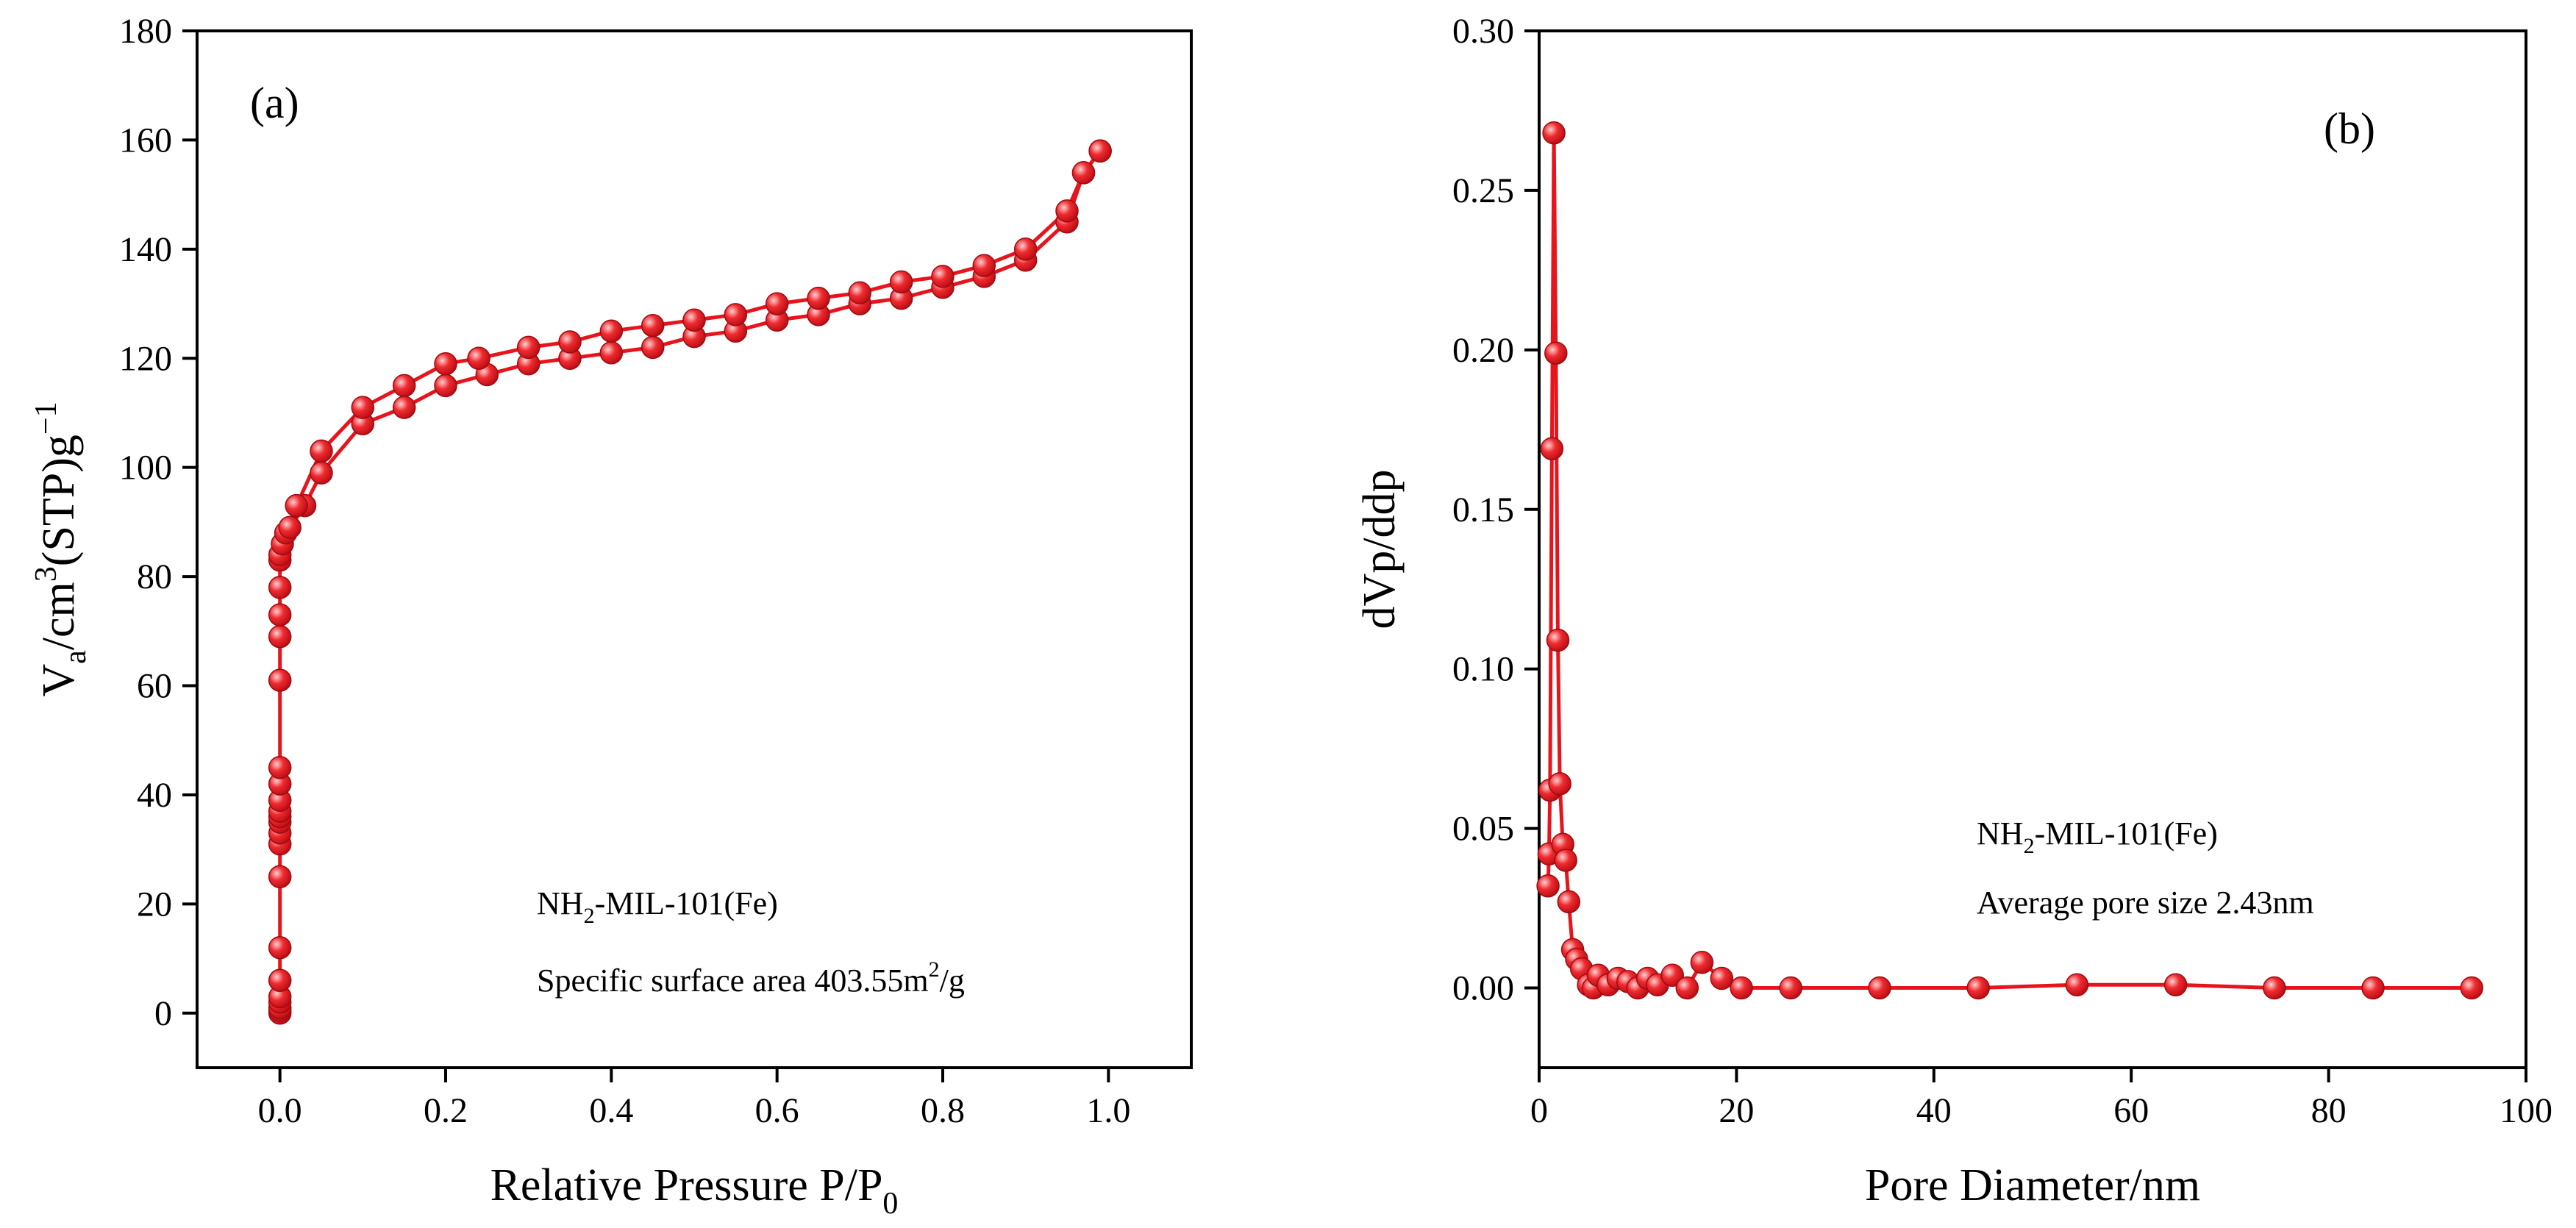 This screenshot has width=2576, height=1228. I want to click on chart-a-x-tick-label: 0.0, so click(280, 1110).